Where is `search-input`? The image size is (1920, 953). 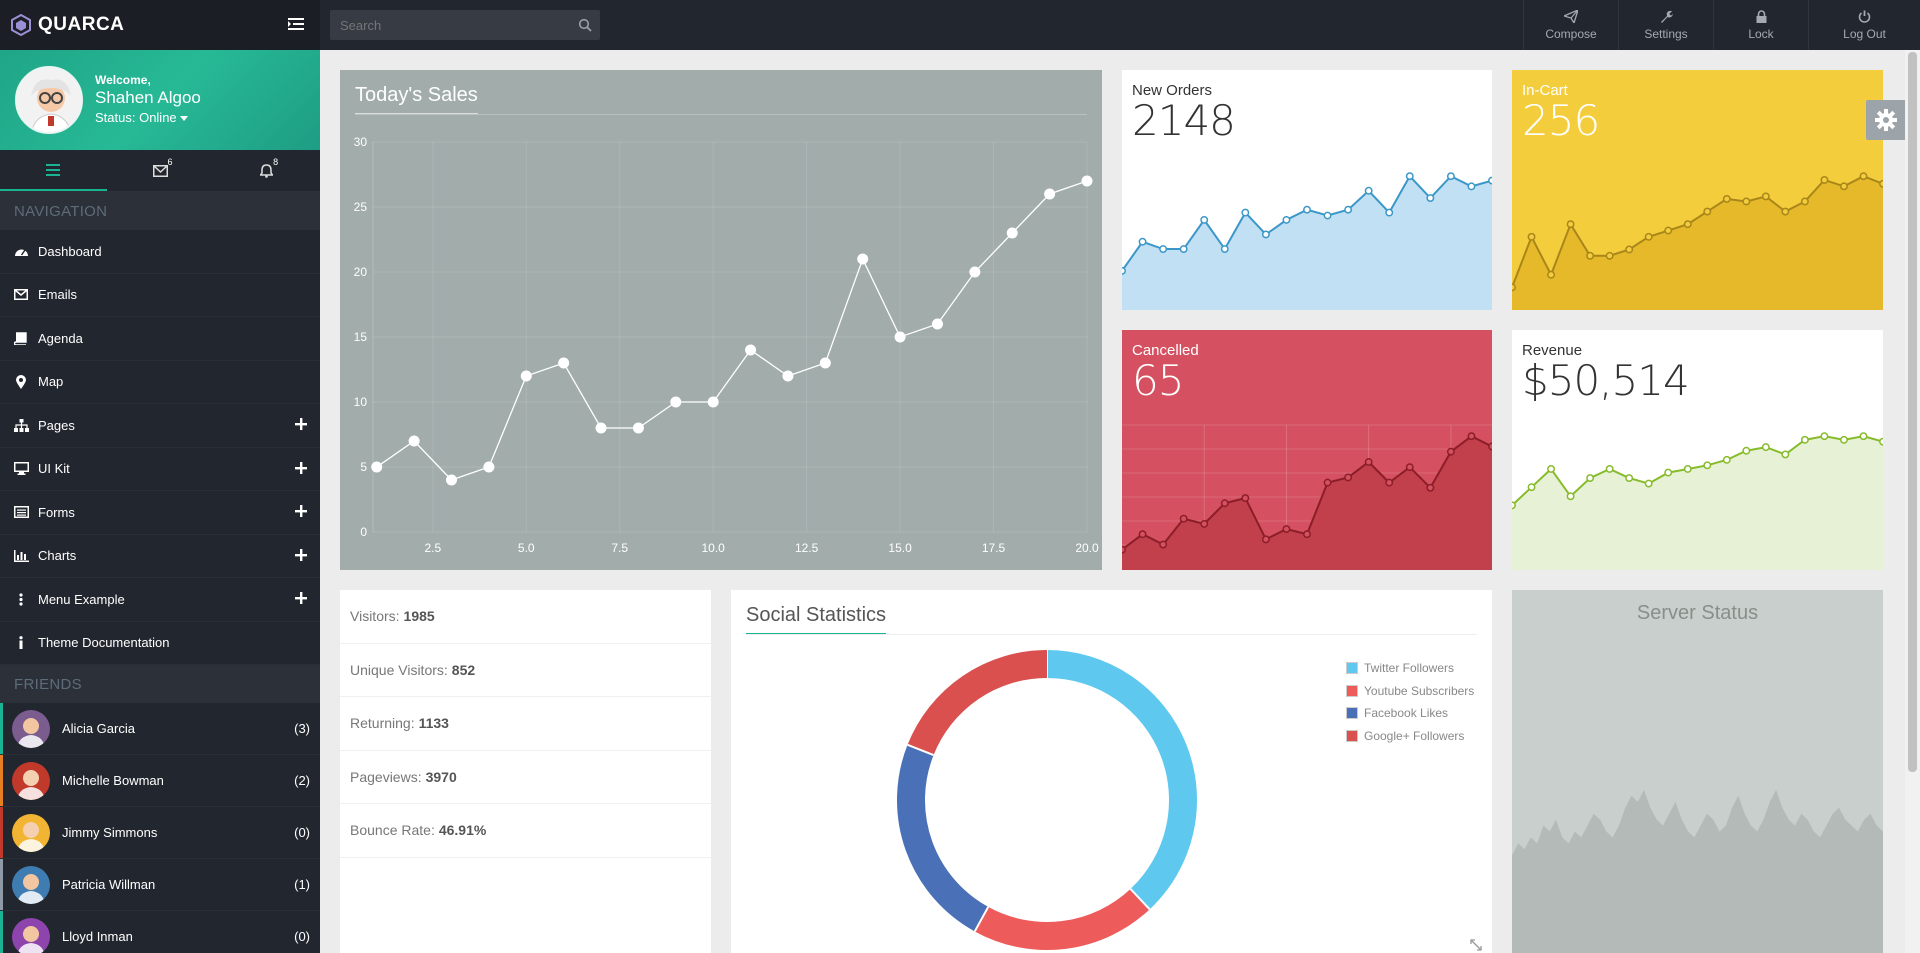 search-input is located at coordinates (445, 25).